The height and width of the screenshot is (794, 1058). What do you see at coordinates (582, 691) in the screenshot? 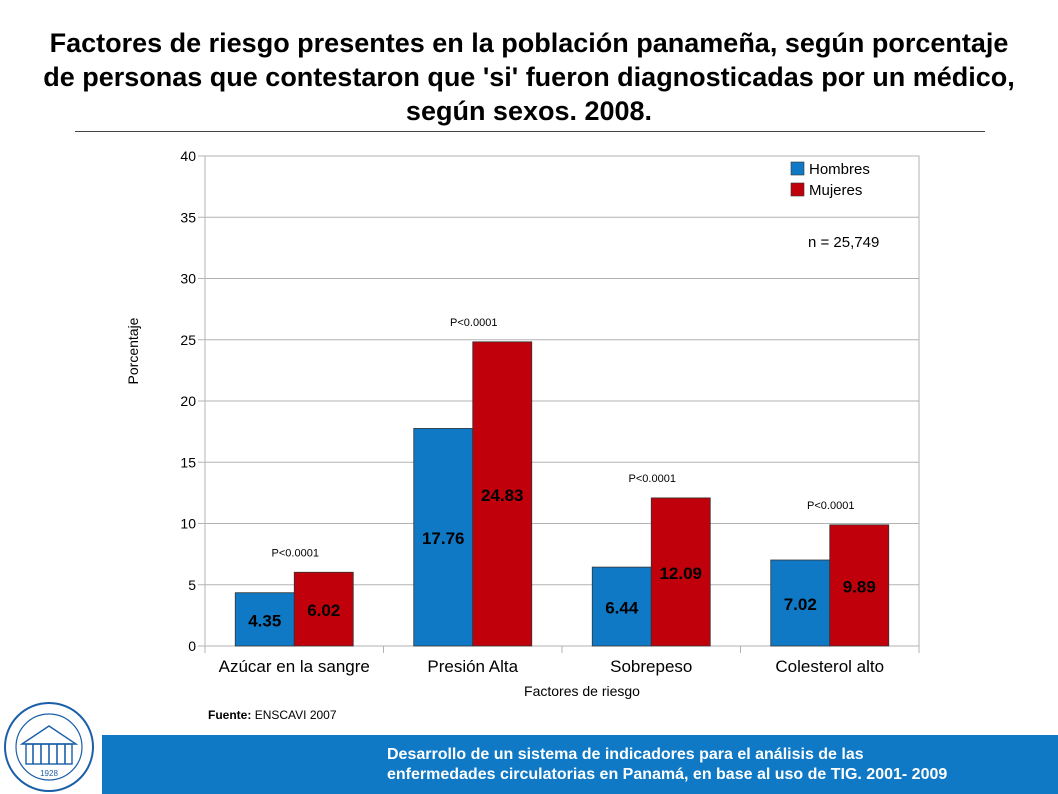
I see `x-axis-label: Factores de riesgo` at bounding box center [582, 691].